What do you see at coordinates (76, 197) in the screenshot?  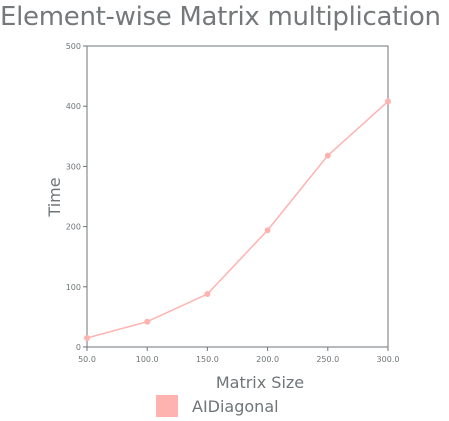 I see `y-axis-ticks: 0 100 200 300 400 500` at bounding box center [76, 197].